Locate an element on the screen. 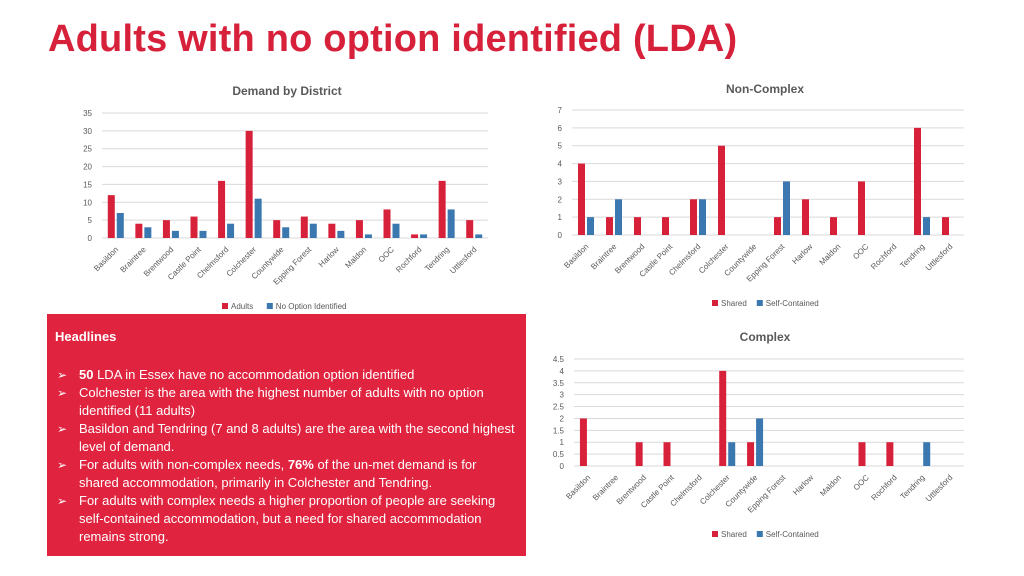  y-tick-label: 2.5 is located at coordinates (559, 407).